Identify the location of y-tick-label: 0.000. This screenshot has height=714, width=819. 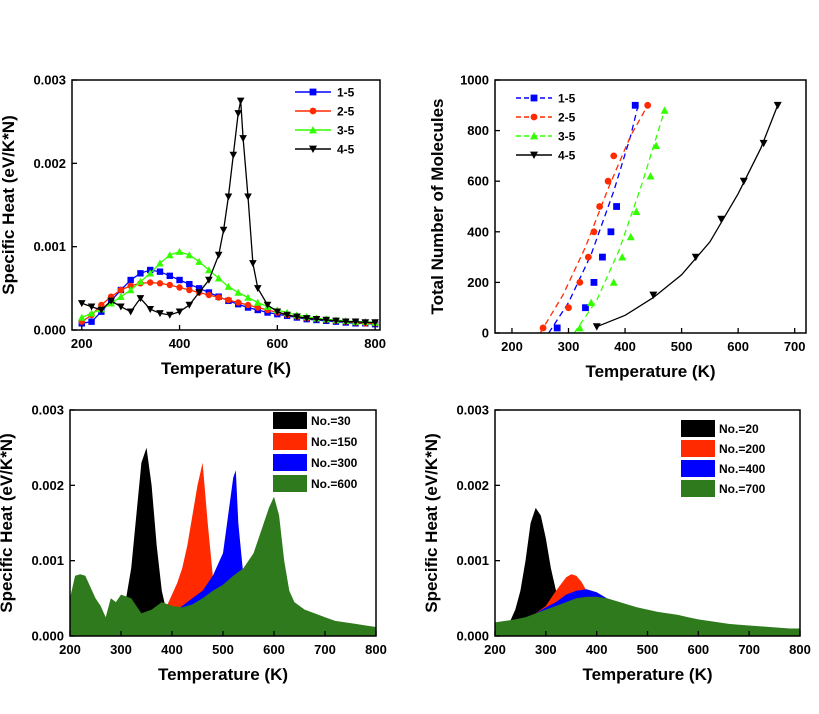
(49, 330).